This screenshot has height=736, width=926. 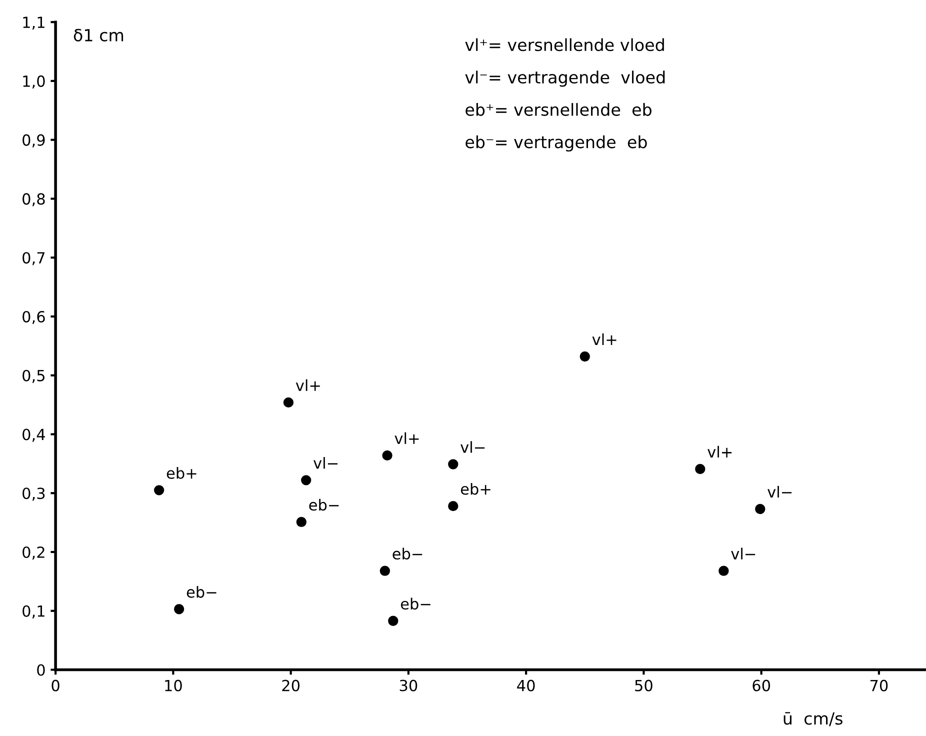 I want to click on y-tick-label: 0,4, so click(x=33, y=435).